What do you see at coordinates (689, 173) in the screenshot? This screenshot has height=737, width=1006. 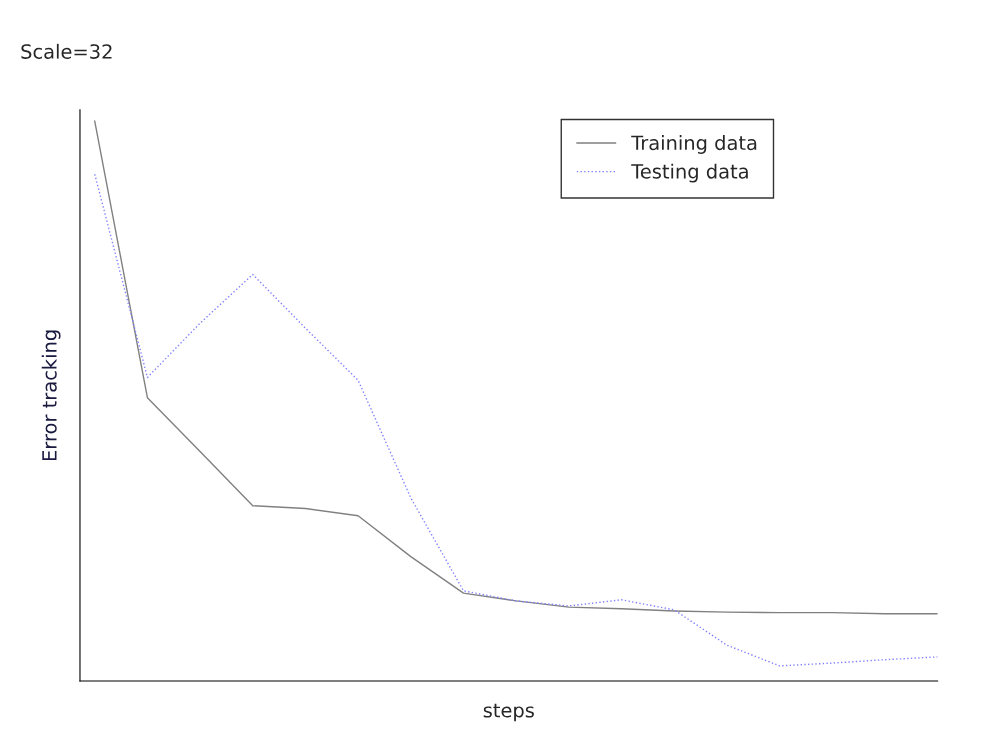 I see `legend-label: Testing data` at bounding box center [689, 173].